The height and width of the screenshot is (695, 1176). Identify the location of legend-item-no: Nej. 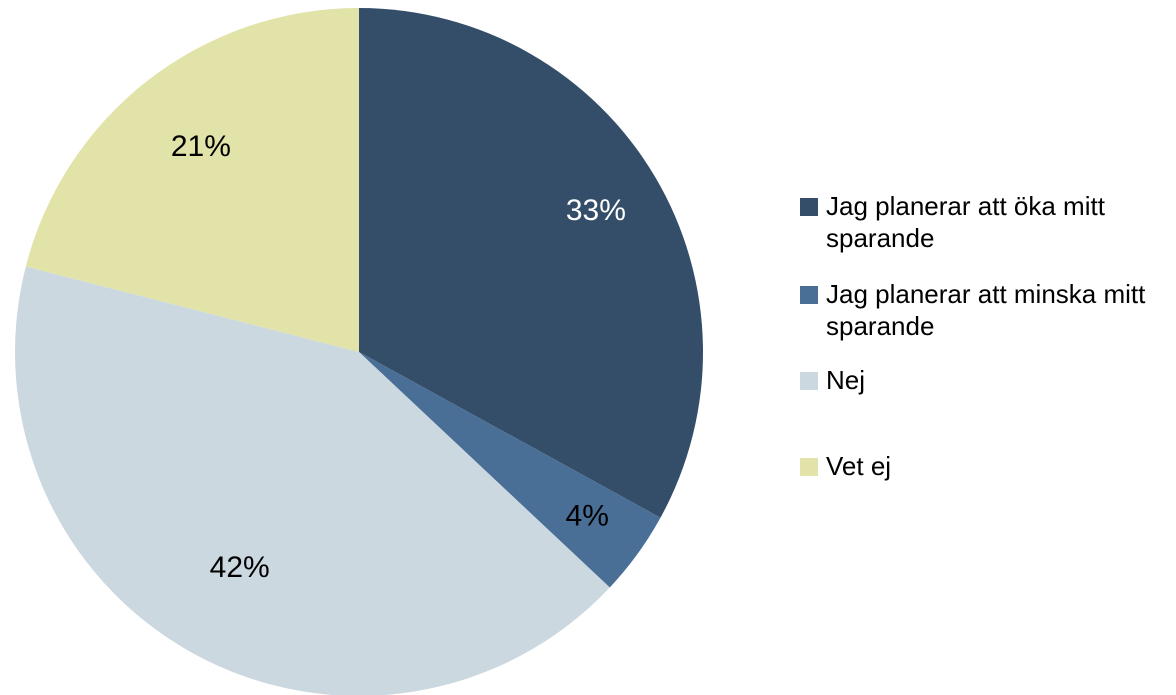
(988, 380).